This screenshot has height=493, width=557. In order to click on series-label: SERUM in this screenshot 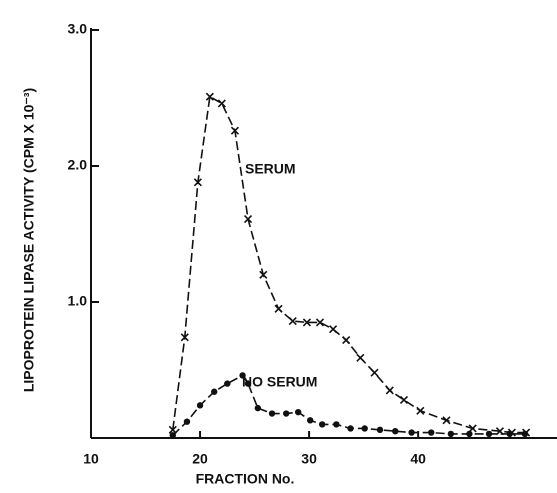, I will do `click(270, 169)`.